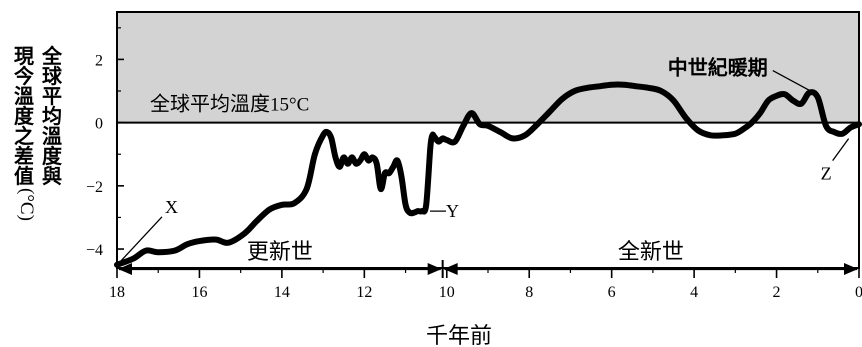  Describe the element at coordinates (24, 116) in the screenshot. I see `y-axis-label-text: 現今溫度之差值` at that location.